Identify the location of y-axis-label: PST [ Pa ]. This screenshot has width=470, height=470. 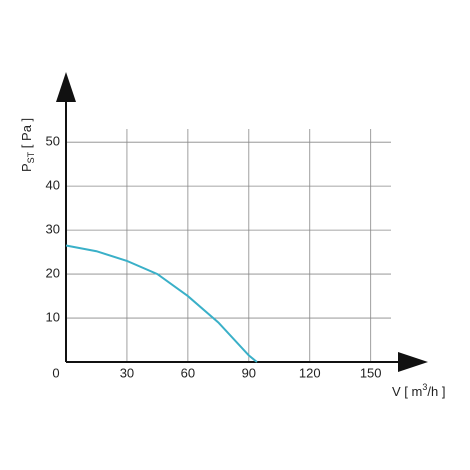
(27, 145).